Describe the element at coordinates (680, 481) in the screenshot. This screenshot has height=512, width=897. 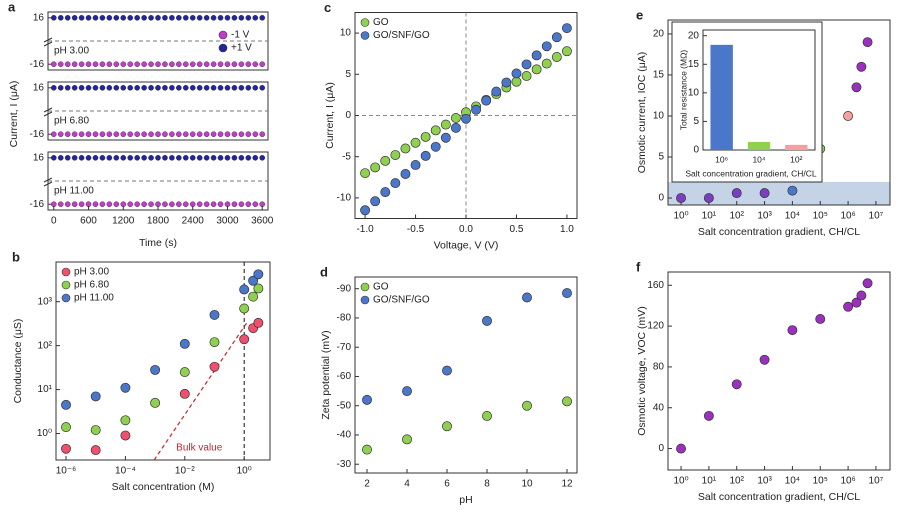
I see `x-tick-label: 10⁰` at that location.